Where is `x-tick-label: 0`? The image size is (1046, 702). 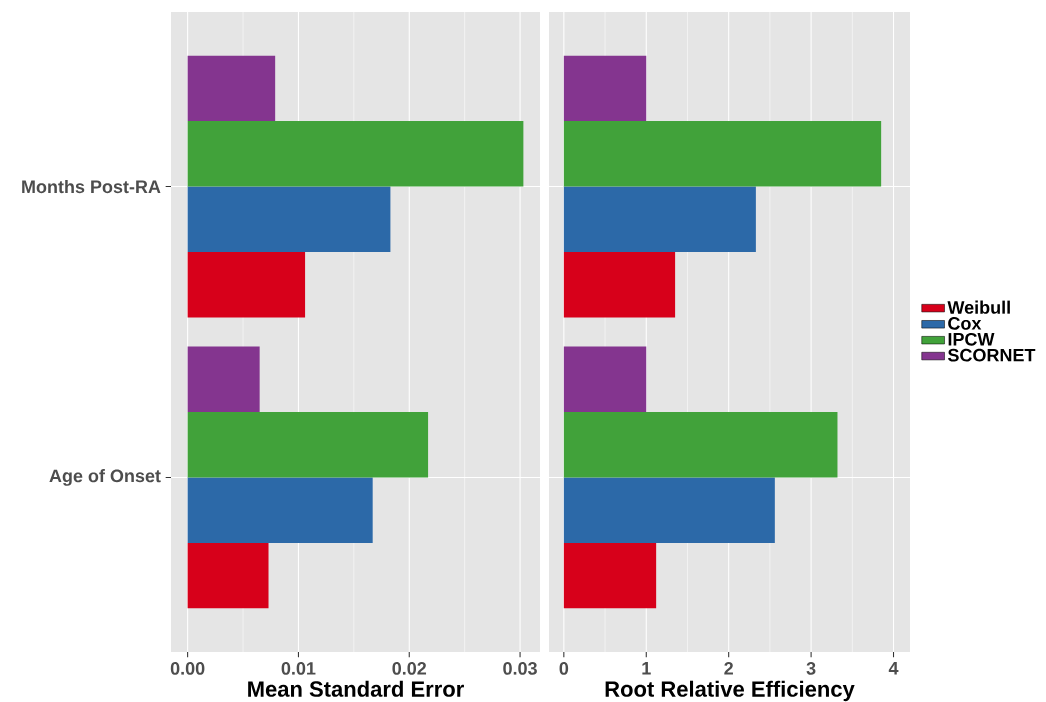
x-tick-label: 0 is located at coordinates (564, 668).